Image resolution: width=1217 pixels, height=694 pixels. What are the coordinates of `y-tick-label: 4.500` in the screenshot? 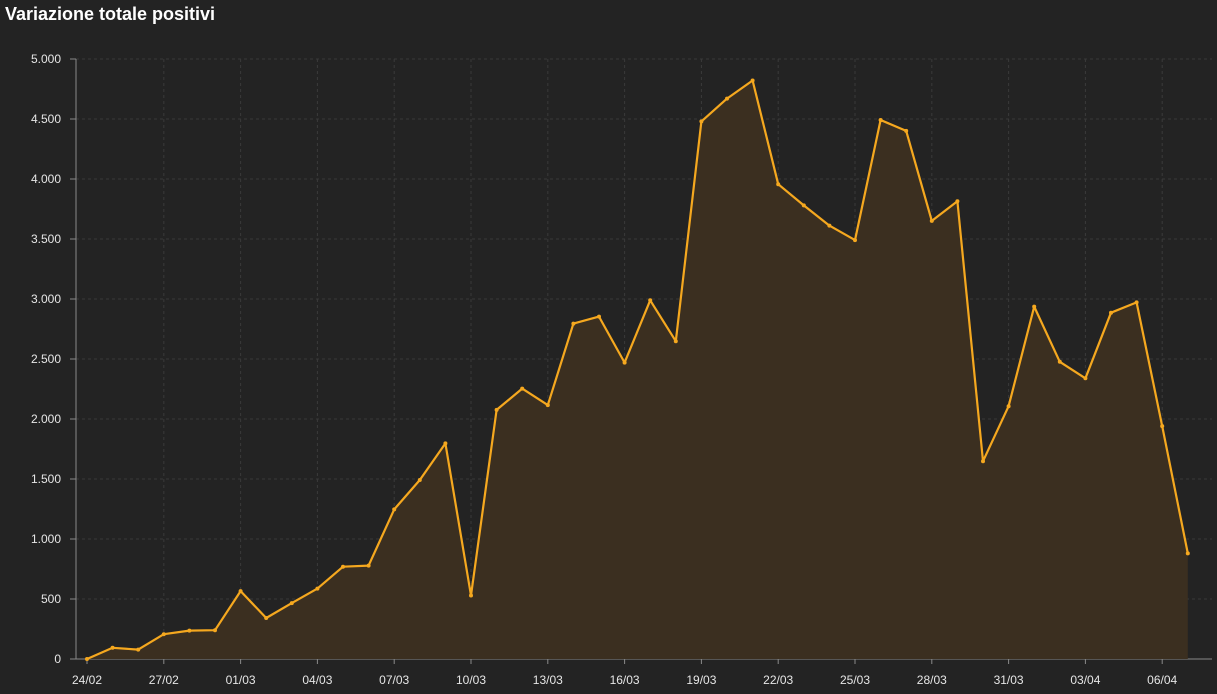 It's located at (46, 119).